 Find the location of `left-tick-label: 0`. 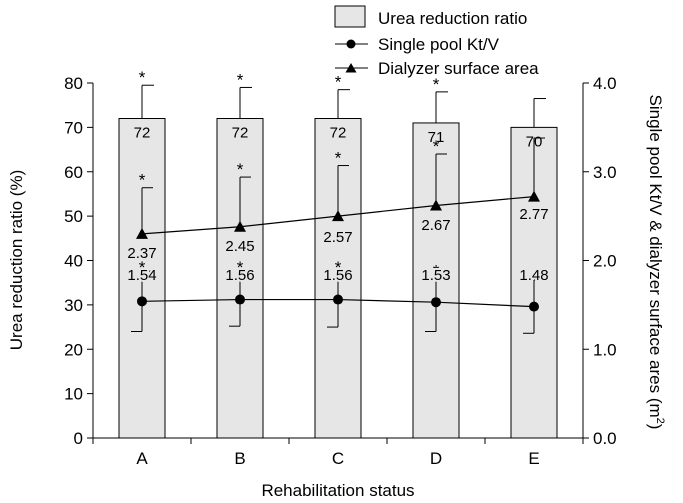

left-tick-label: 0 is located at coordinates (78, 438).